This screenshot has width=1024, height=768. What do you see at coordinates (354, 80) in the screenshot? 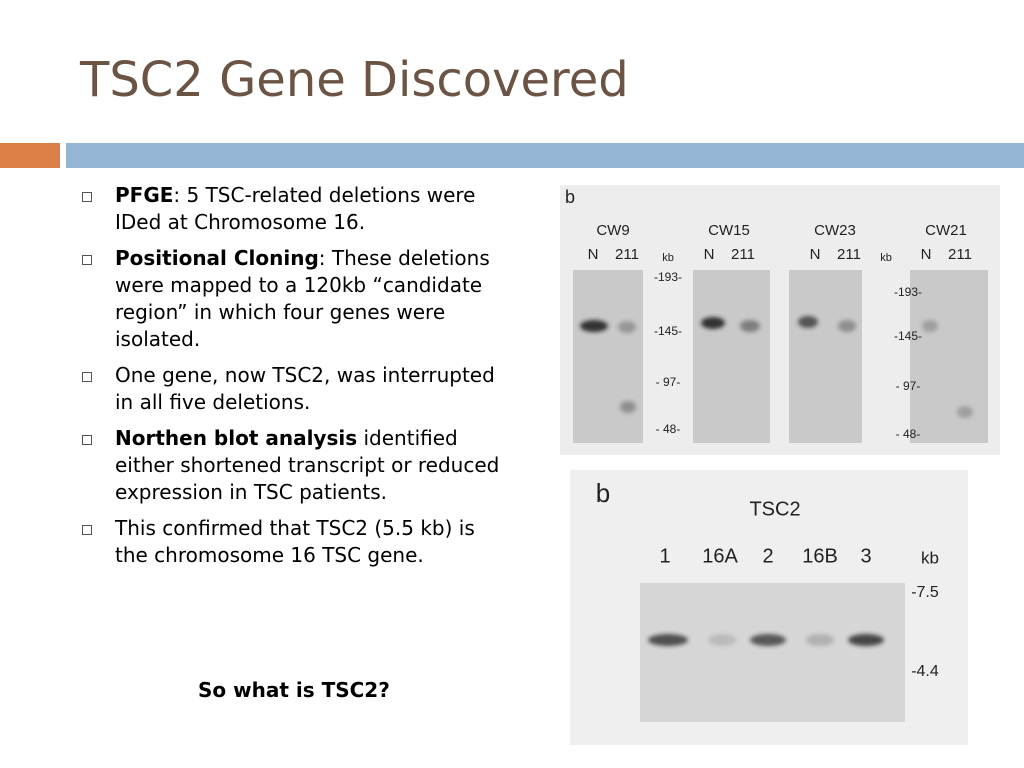
I see `slide-title: TSC2 Gene Discovered` at bounding box center [354, 80].